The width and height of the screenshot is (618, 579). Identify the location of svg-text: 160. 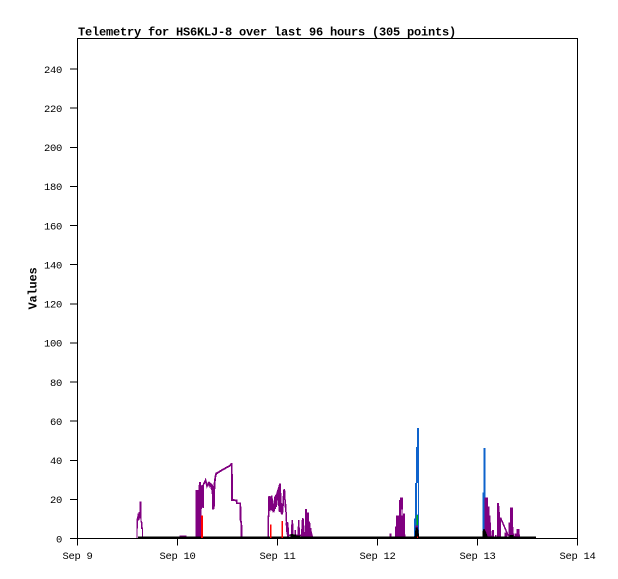
(53, 227).